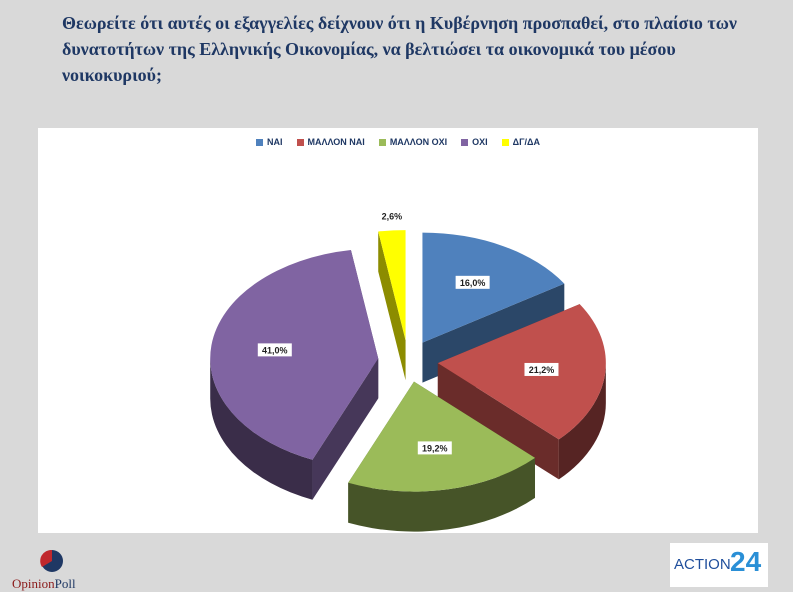 The width and height of the screenshot is (793, 592). What do you see at coordinates (336, 142) in the screenshot?
I see `legend-label: ΜΑΛΛΟΝ ΝΑΙ` at bounding box center [336, 142].